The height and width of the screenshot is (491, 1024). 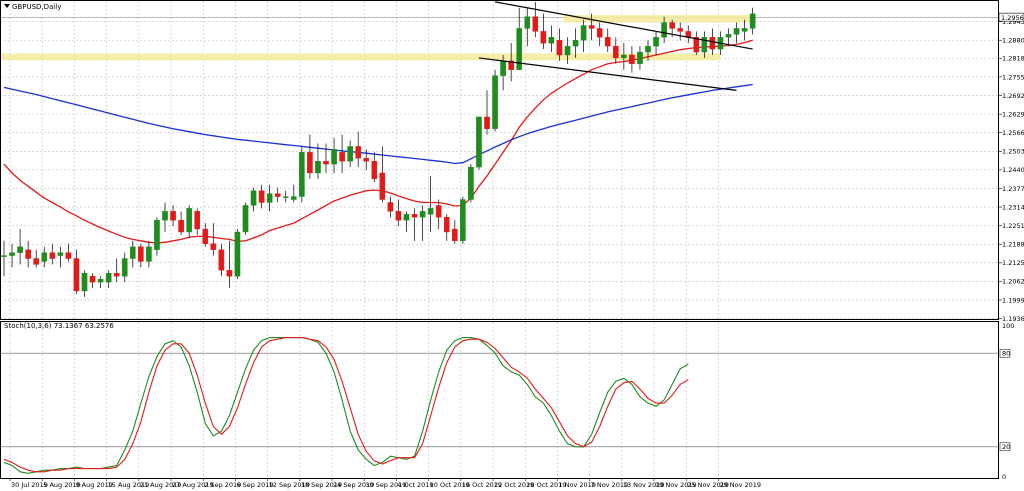 I want to click on price-tick-label: 1.26925, so click(x=1013, y=96).